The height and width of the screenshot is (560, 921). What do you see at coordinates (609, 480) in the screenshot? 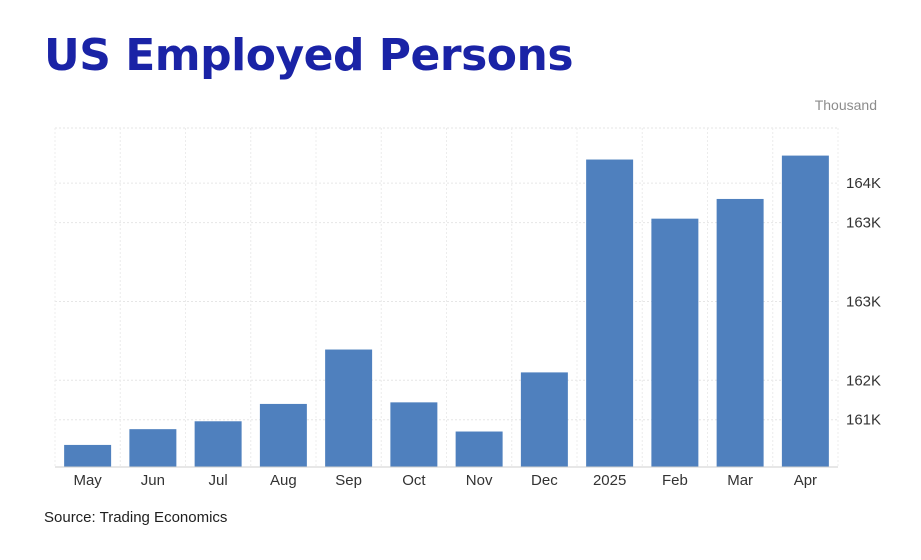
I see `x-tick-label: 2025` at bounding box center [609, 480].